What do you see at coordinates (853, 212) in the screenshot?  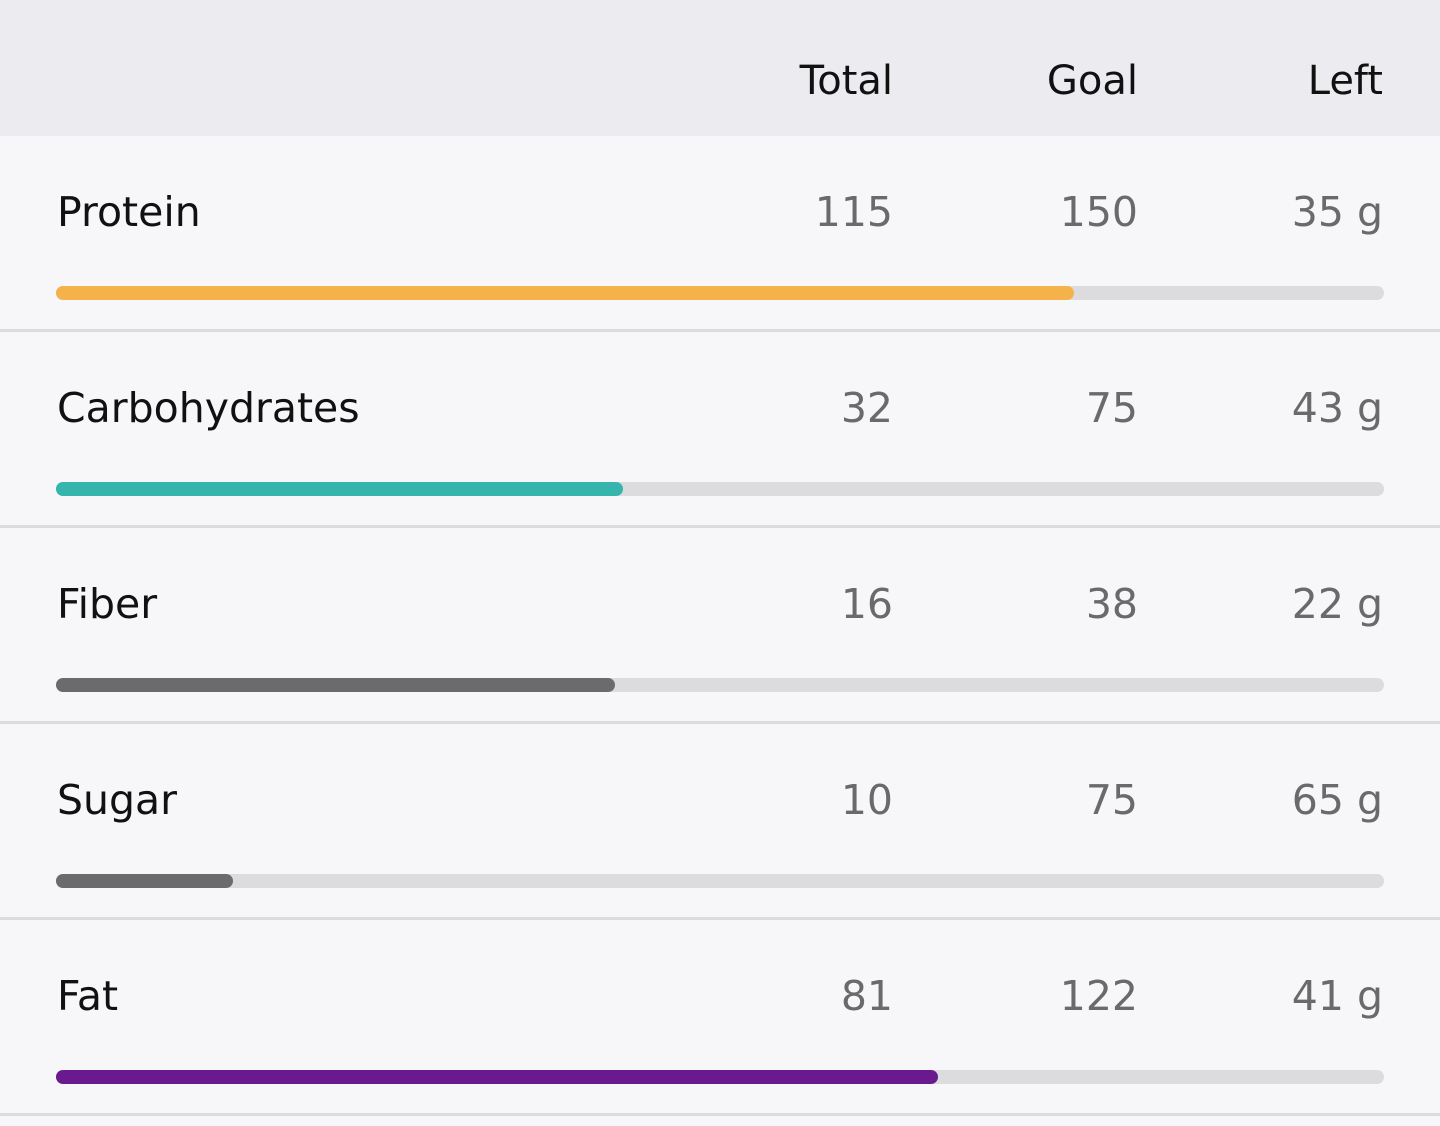 I see `nutrient-total: 115` at bounding box center [853, 212].